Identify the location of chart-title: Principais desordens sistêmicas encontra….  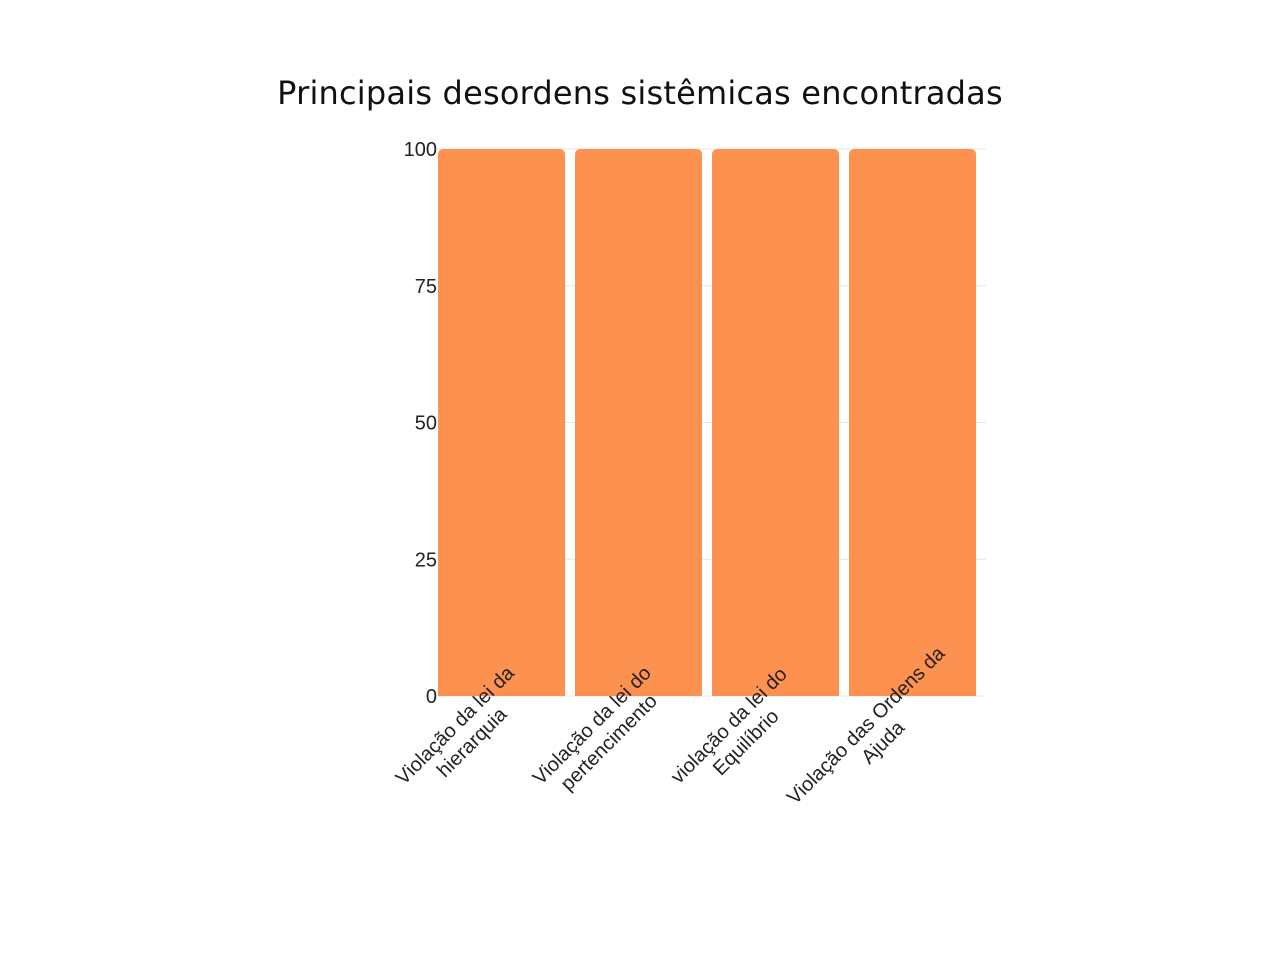
(640, 93).